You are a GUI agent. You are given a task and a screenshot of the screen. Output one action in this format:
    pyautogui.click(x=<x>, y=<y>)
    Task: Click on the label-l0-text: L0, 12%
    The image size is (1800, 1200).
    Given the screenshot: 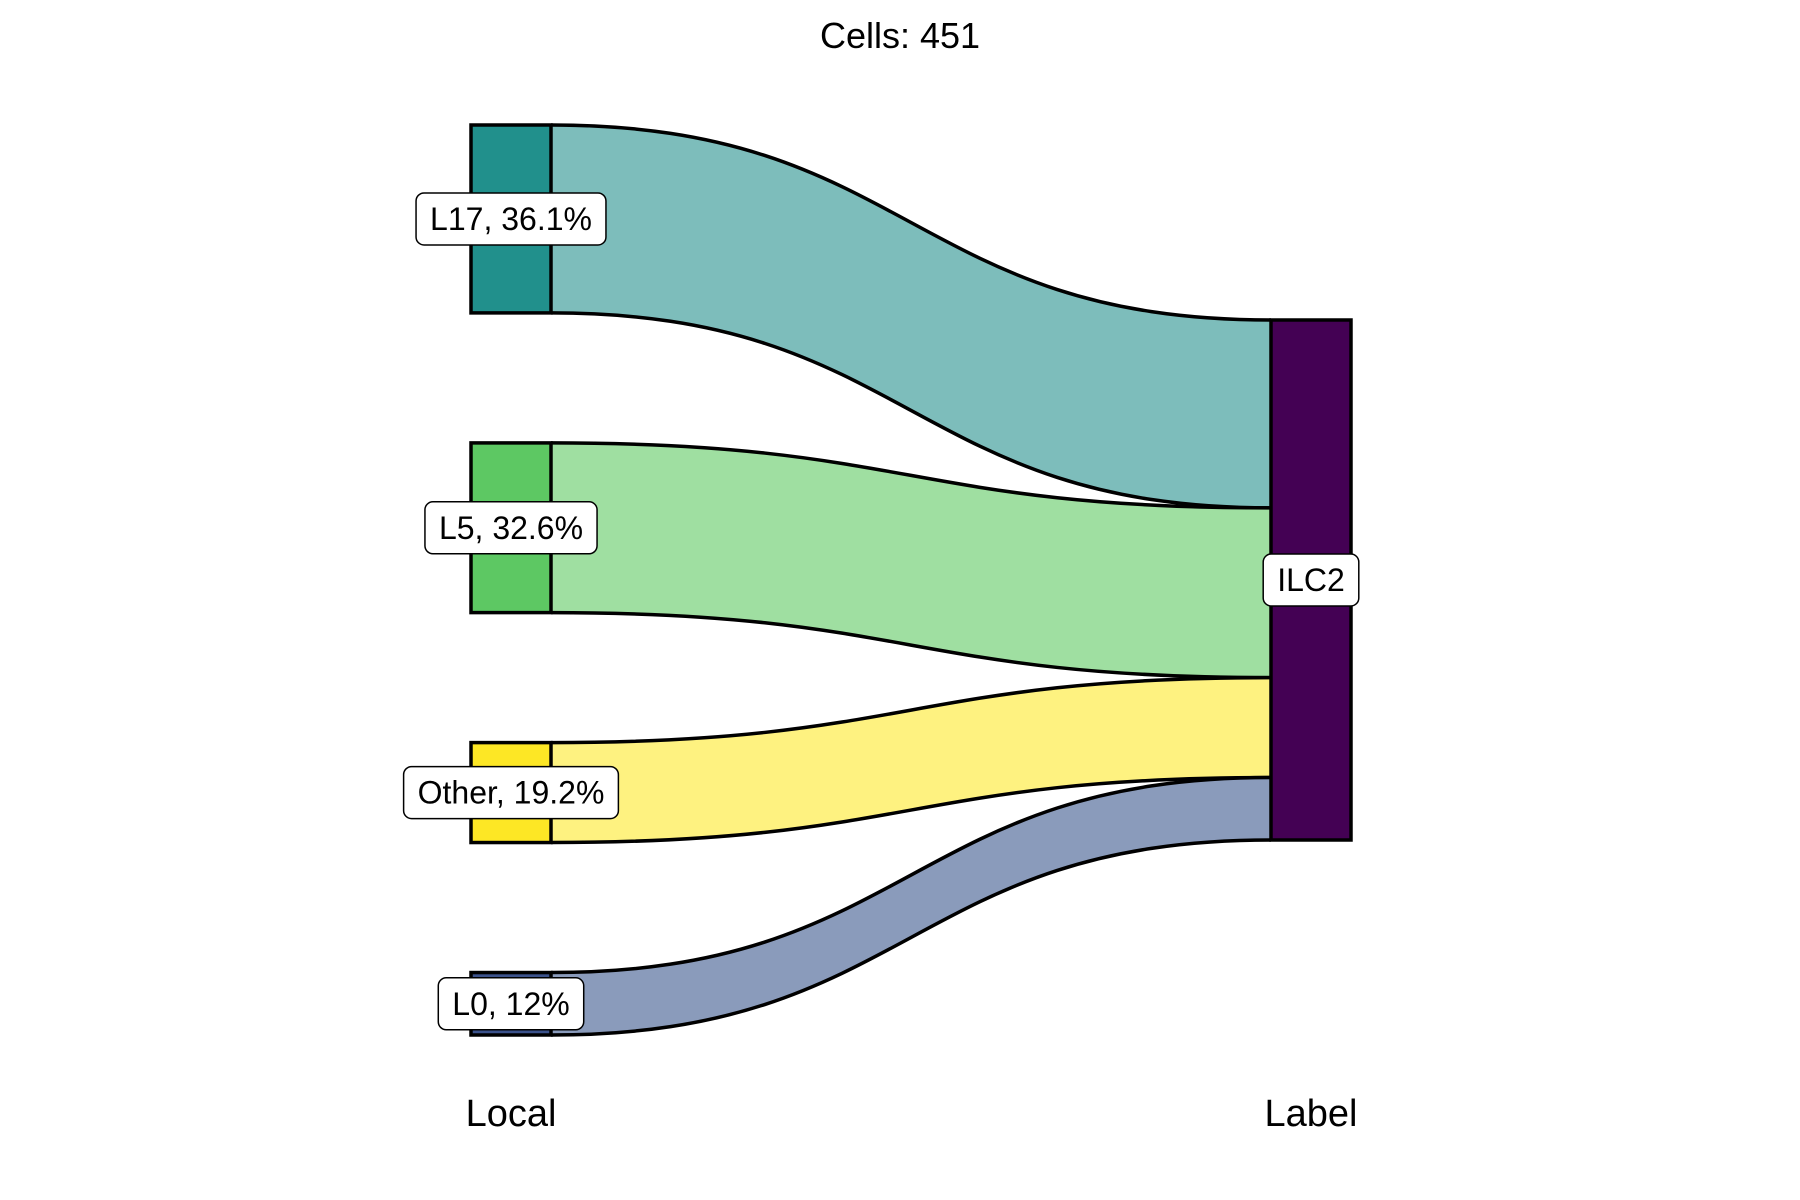 What is the action you would take?
    pyautogui.click(x=510, y=1004)
    